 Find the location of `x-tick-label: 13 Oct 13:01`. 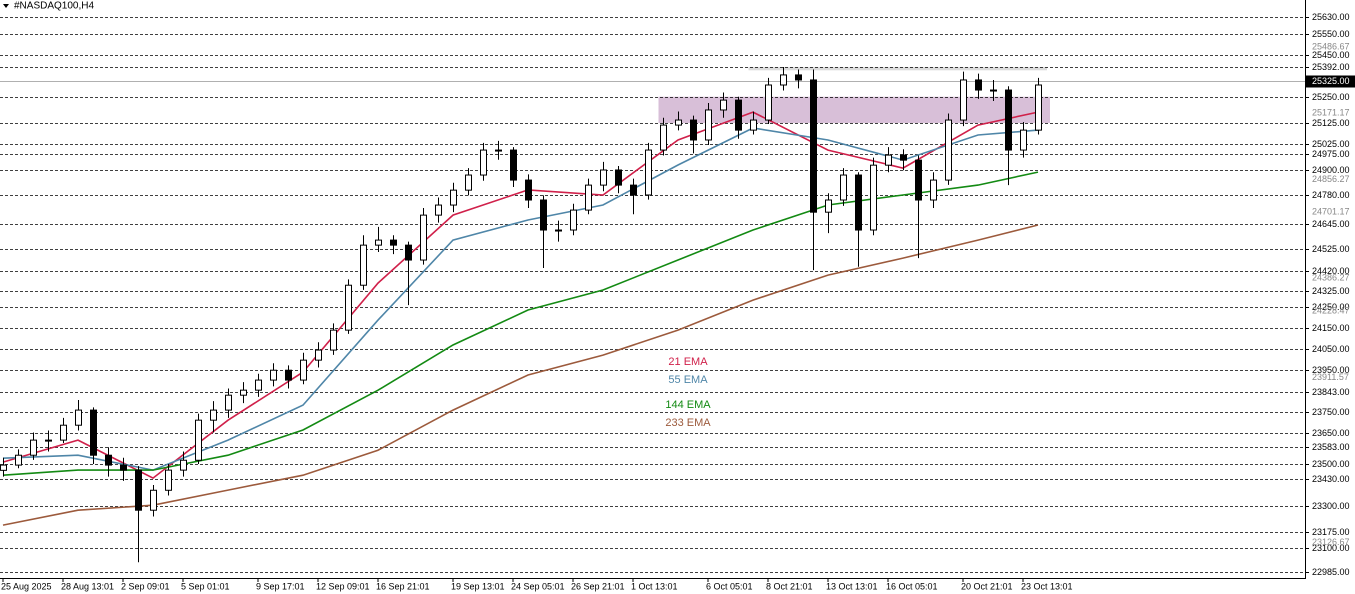

x-tick-label: 13 Oct 13:01 is located at coordinates (852, 586).